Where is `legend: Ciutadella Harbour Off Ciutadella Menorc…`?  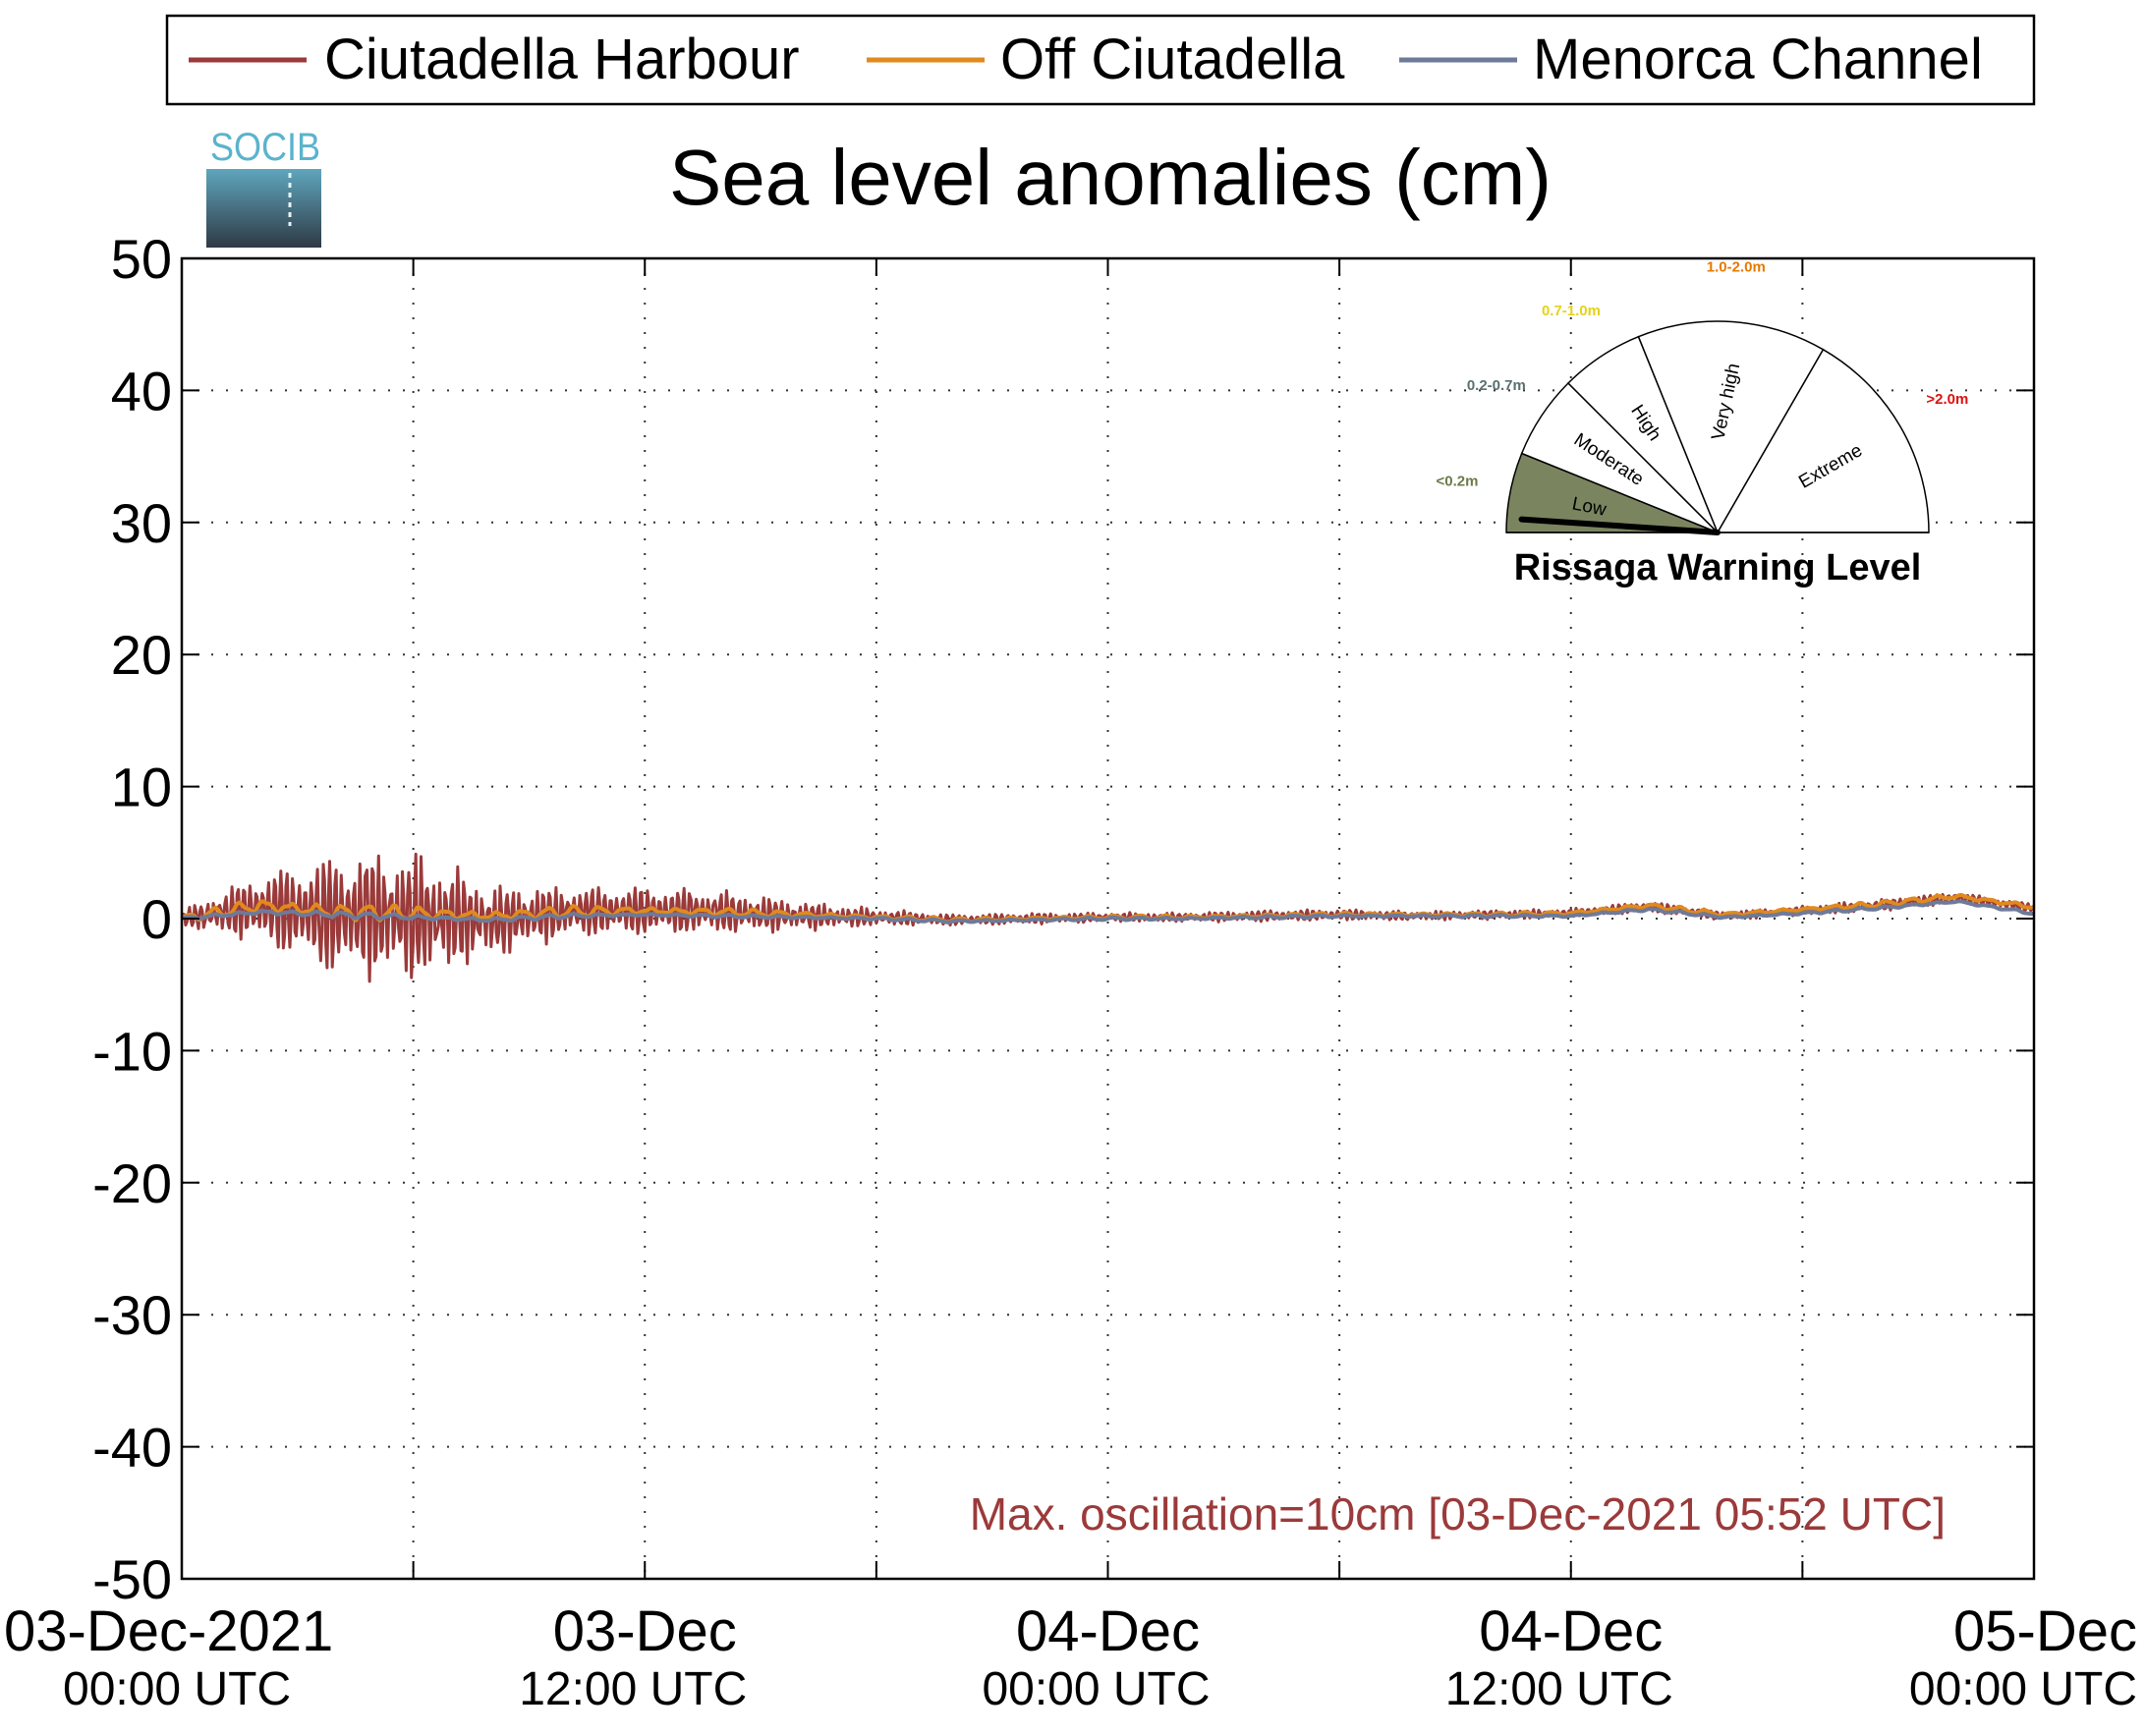
legend: Ciutadella Harbour Off Ciutadella Menorc… is located at coordinates (1100, 60).